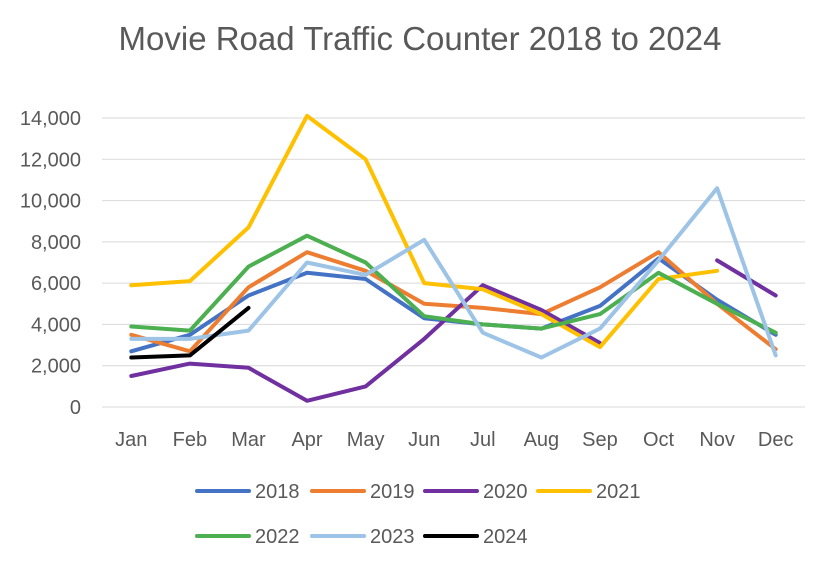  Describe the element at coordinates (453, 284) in the screenshot. I see `series-line-2022` at that location.